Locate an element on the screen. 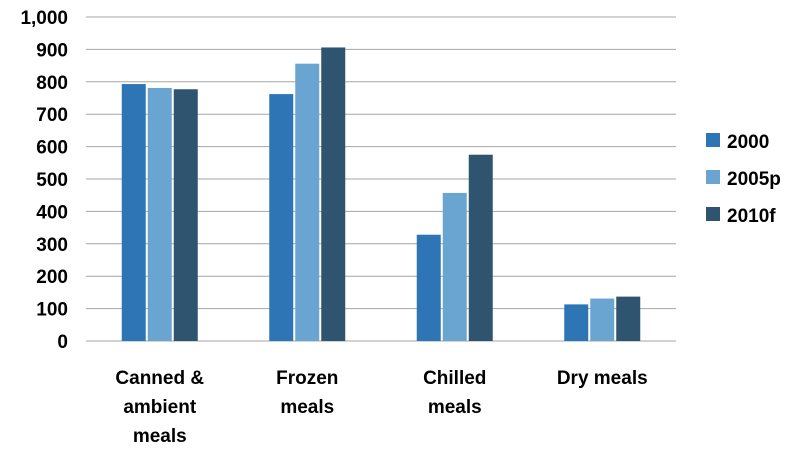  y-tick-label: 800 is located at coordinates (52, 83).